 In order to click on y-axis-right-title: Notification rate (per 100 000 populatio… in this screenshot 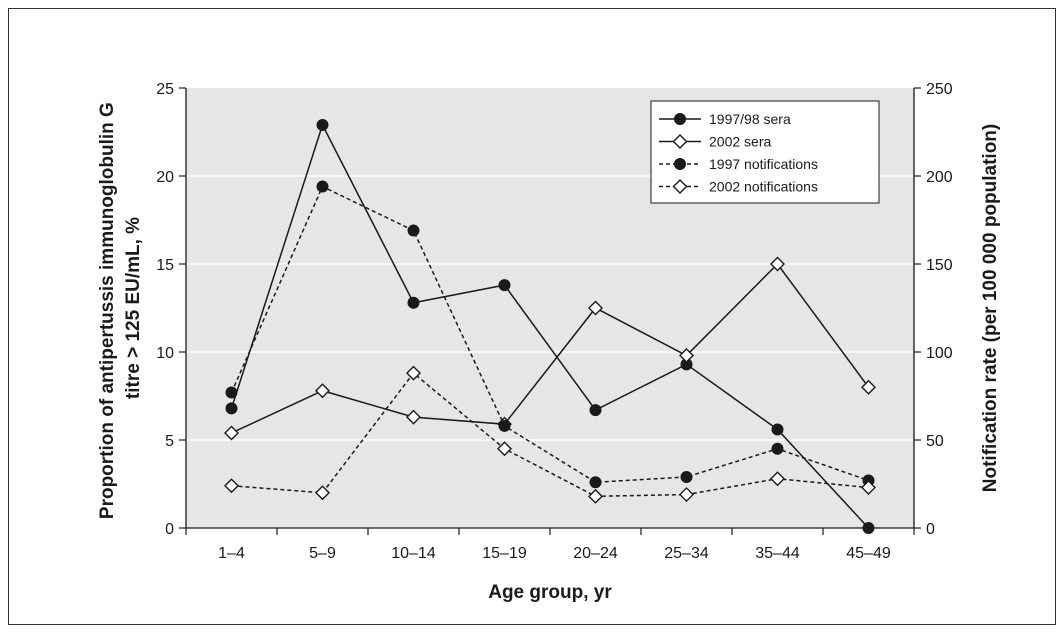, I will do `click(990, 308)`.